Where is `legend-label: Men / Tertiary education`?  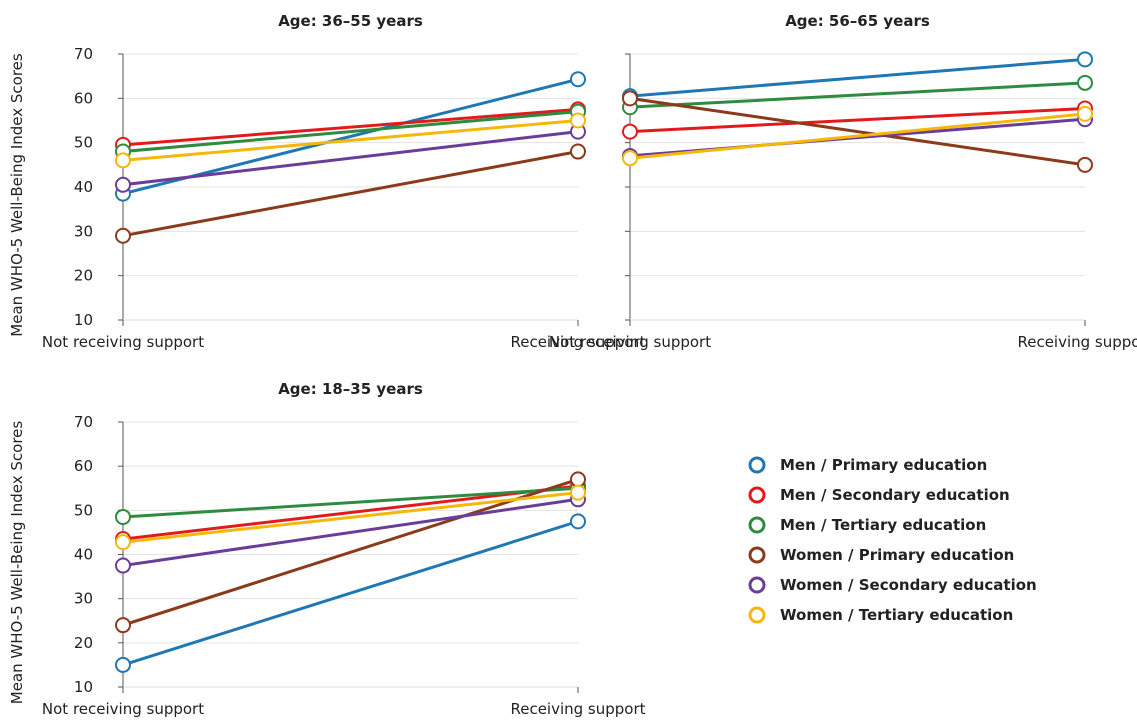 legend-label: Men / Tertiary education is located at coordinates (883, 525).